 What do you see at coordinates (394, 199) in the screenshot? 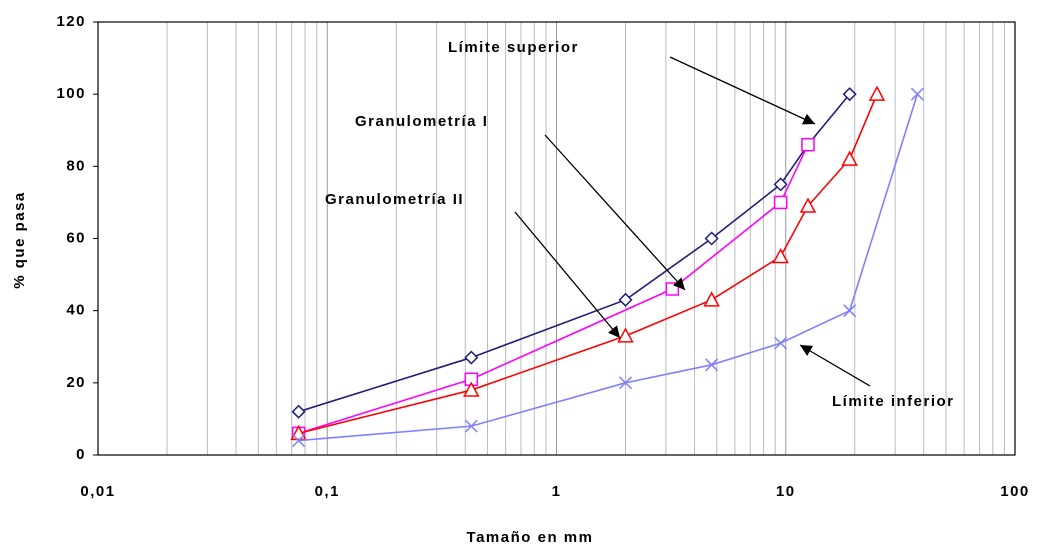
I see `legend-label: Granulometría II` at bounding box center [394, 199].